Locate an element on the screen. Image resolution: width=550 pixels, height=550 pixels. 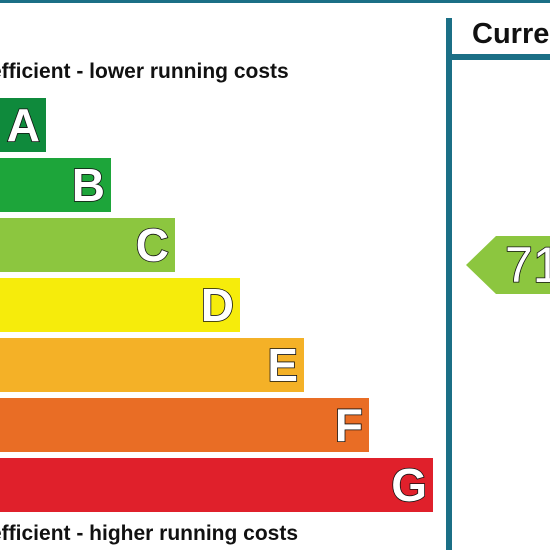
band-a: A is located at coordinates (23, 125).